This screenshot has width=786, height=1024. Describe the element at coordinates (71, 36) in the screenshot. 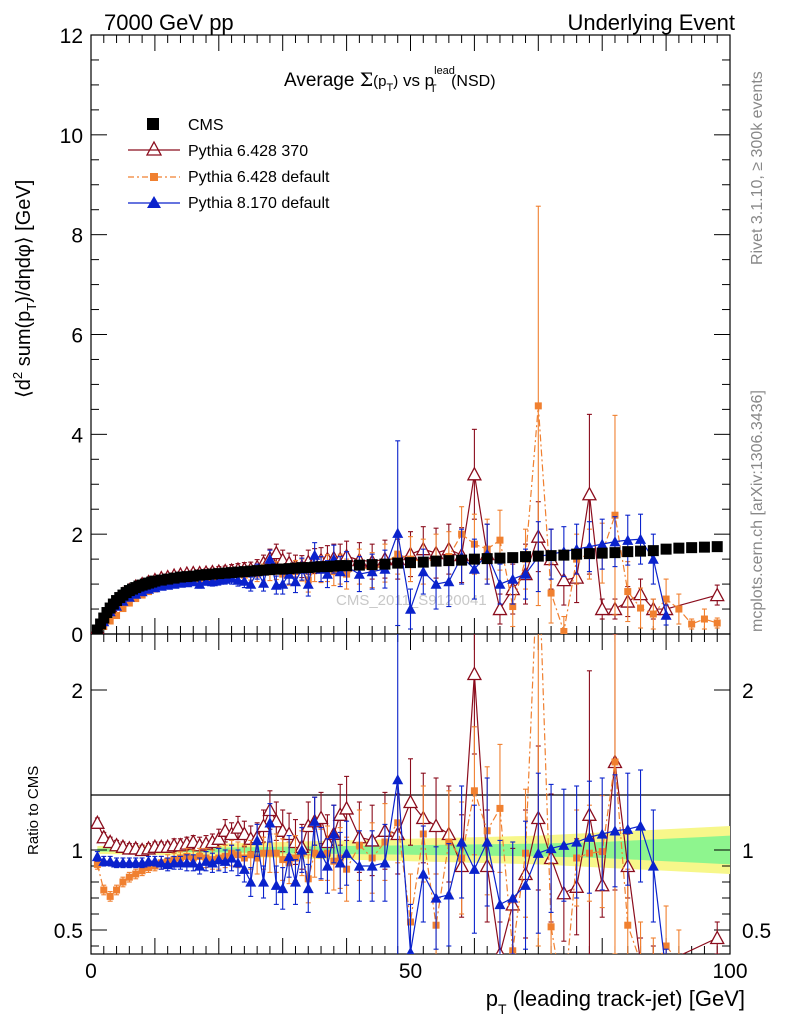

I see `y-tick-label: 12` at that location.